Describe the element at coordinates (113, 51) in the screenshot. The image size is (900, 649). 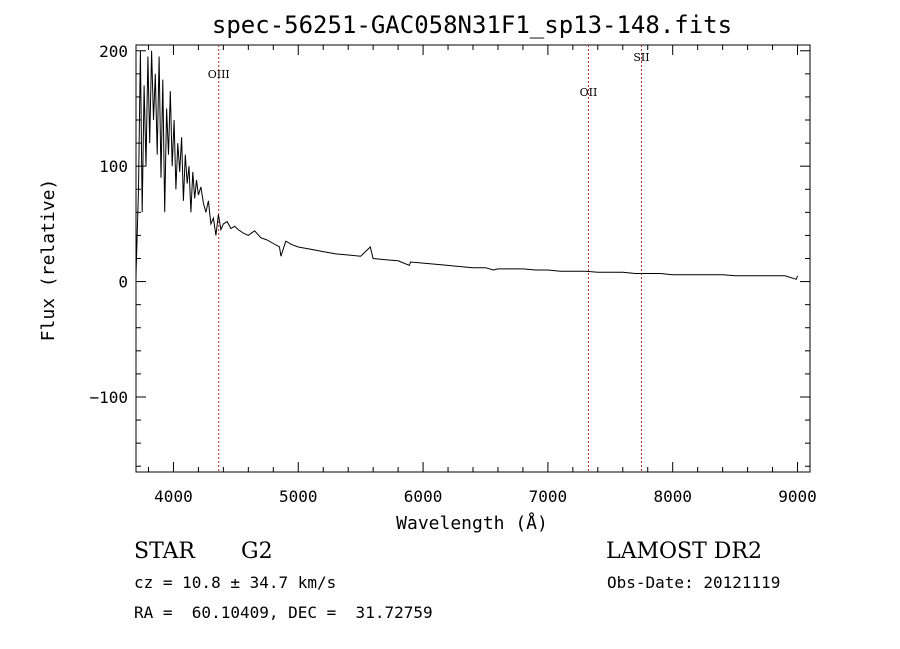
I see `y-tick-label: 200` at that location.